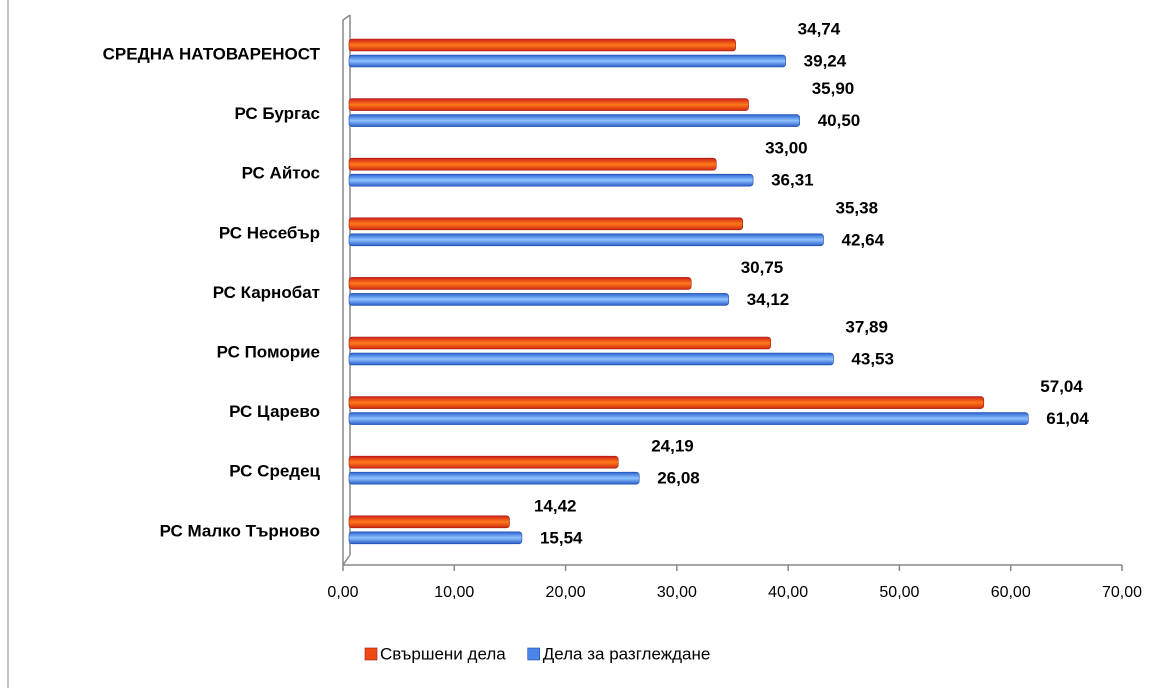  What do you see at coordinates (872, 358) in the screenshot?
I see `value-label: 43,53` at bounding box center [872, 358].